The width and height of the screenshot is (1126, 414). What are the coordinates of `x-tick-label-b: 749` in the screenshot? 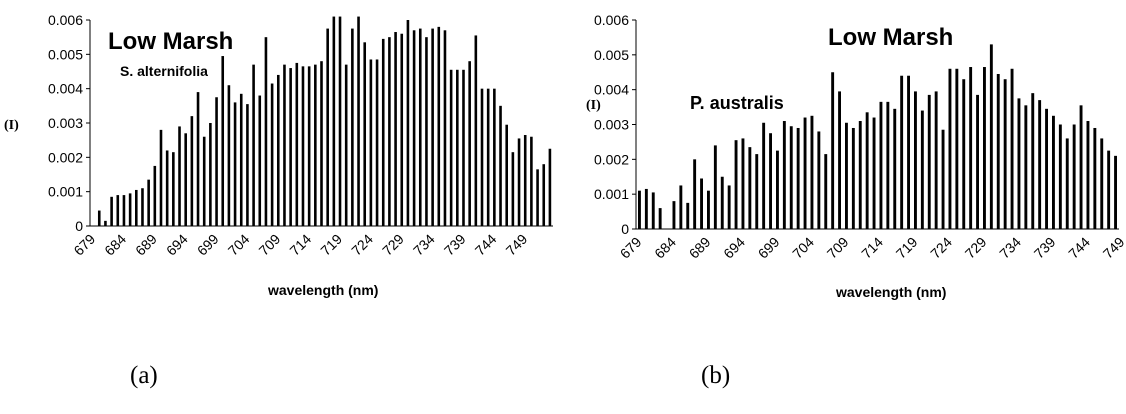 It's located at (1113, 248).